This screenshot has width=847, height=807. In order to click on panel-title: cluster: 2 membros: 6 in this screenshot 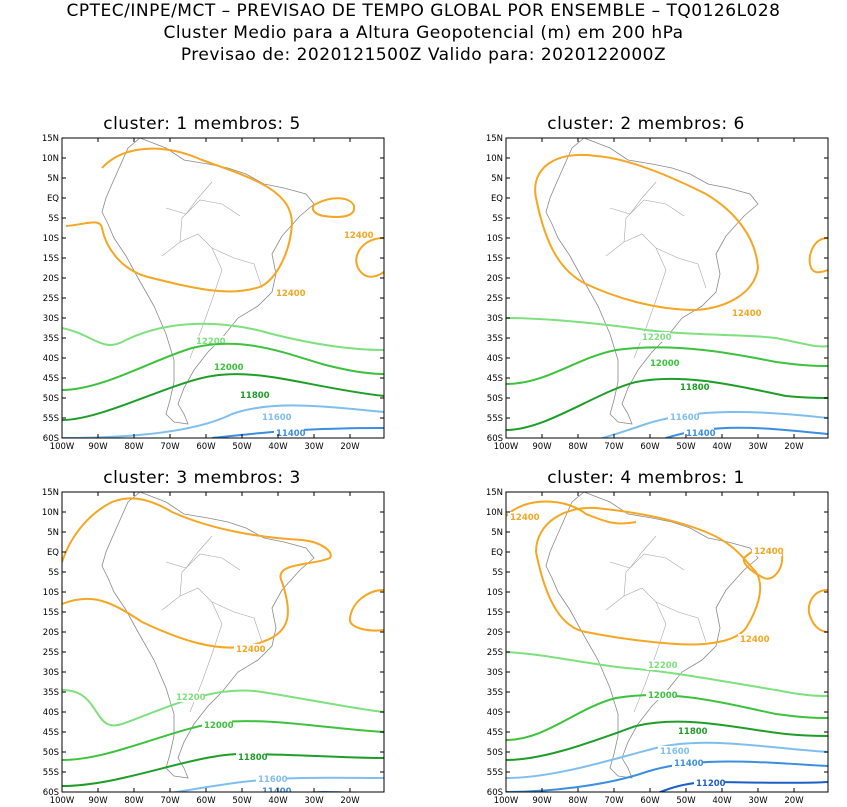, I will do `click(646, 124)`.